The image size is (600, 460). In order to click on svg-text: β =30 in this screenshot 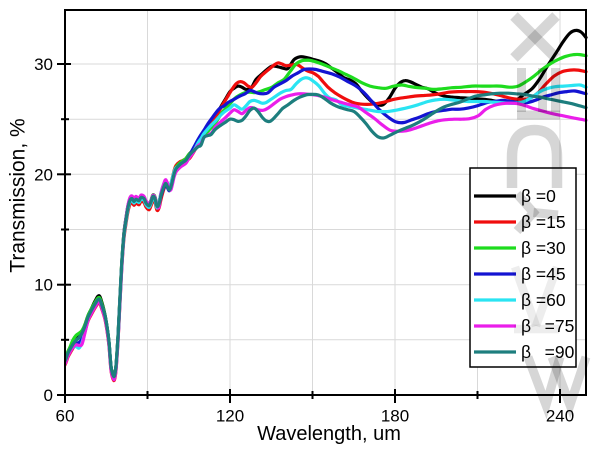, I will do `click(543, 248)`.